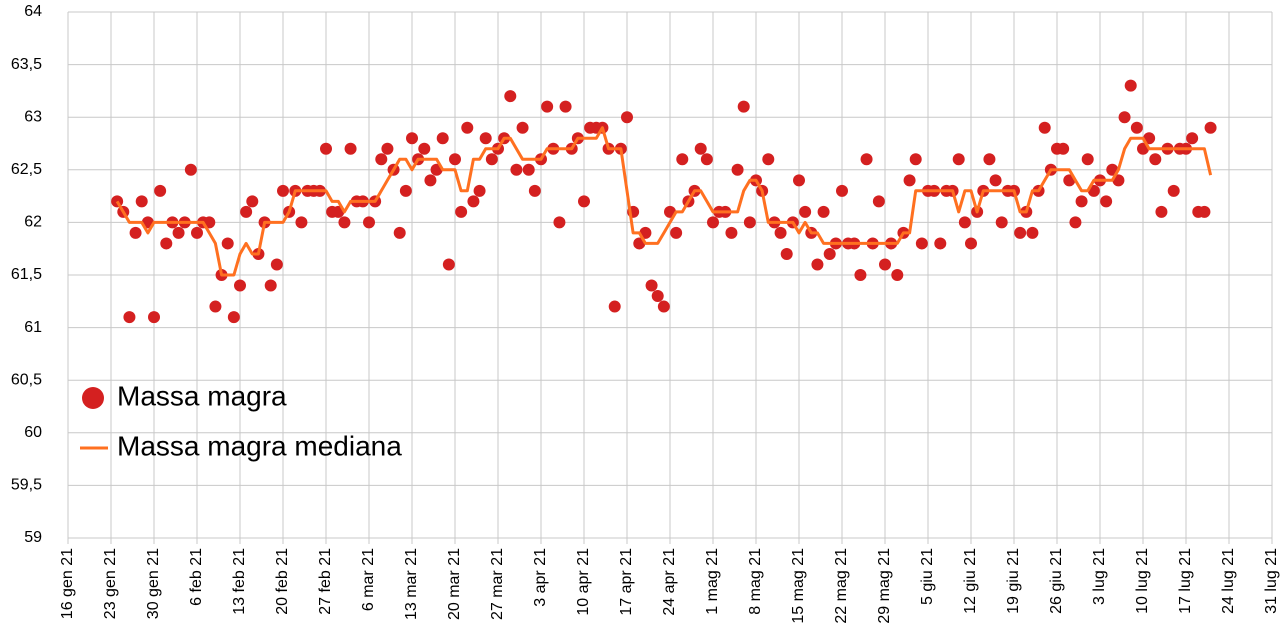  I want to click on x-tick-label: 17 lug 21, so click(1185, 581).